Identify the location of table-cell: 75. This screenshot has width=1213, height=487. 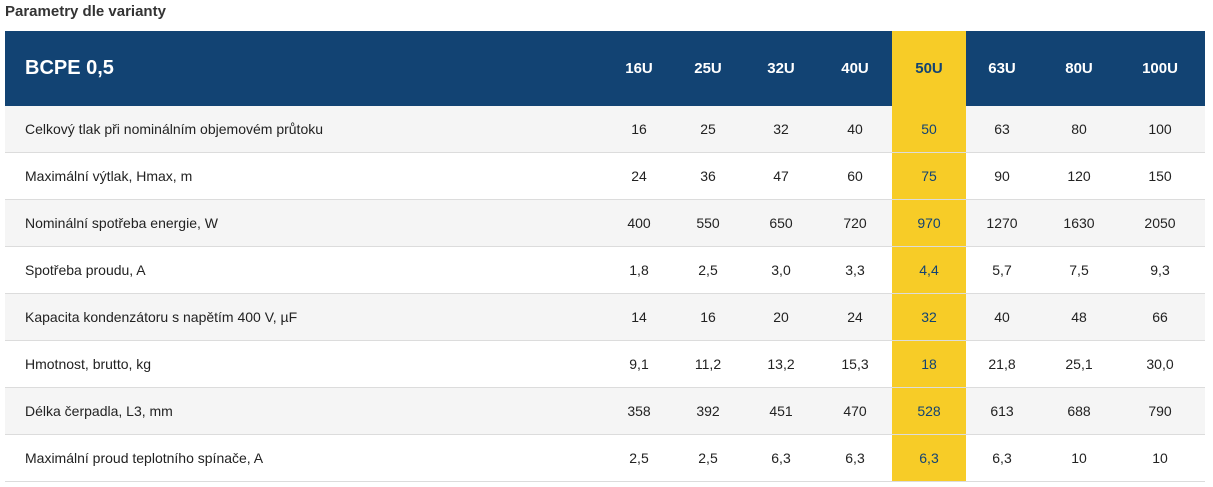
(929, 176).